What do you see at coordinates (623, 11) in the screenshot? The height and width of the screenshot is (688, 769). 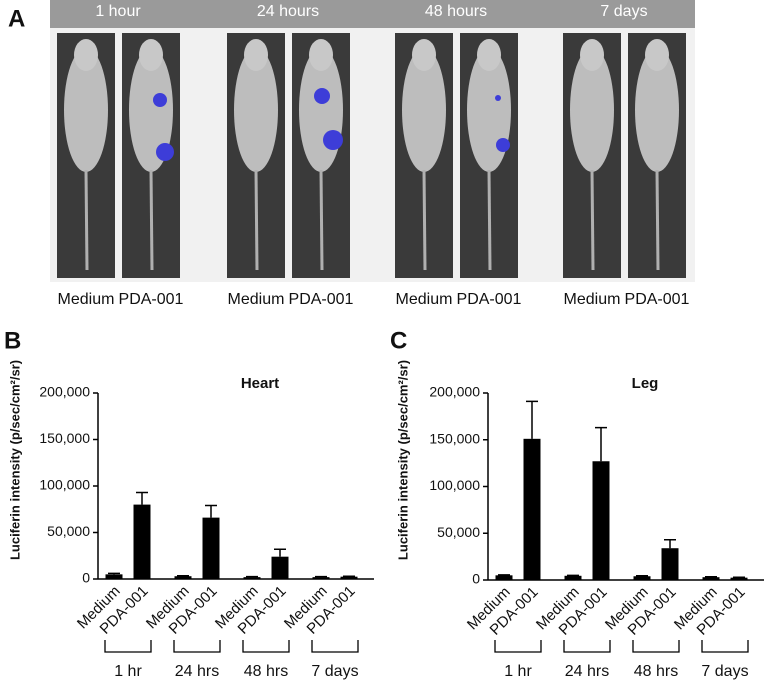 I see `timepoint-label: 7 days` at bounding box center [623, 11].